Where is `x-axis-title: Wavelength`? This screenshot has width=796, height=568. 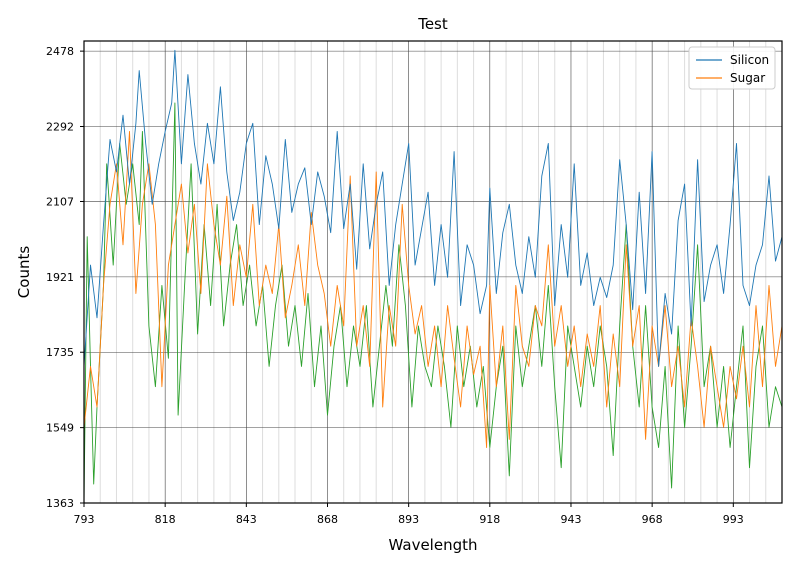 x-axis-title: Wavelength is located at coordinates (433, 545).